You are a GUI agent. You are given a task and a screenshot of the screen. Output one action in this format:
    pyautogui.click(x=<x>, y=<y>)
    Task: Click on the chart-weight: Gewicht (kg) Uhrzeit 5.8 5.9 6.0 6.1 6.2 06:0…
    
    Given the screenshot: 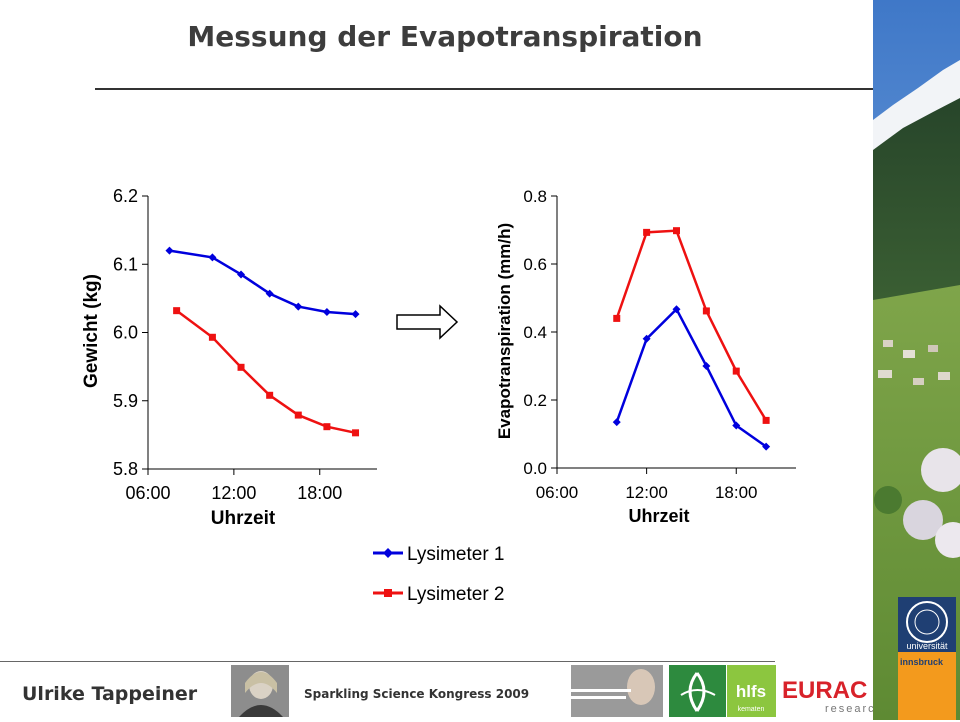 What is the action you would take?
    pyautogui.click(x=229, y=357)
    